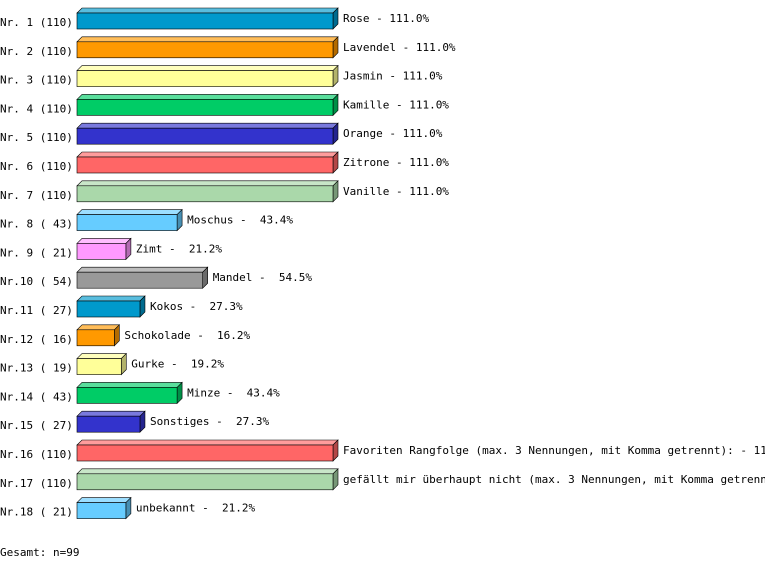 The height and width of the screenshot is (571, 765). What do you see at coordinates (363, 133) in the screenshot?
I see `bar-label: Orange` at bounding box center [363, 133].